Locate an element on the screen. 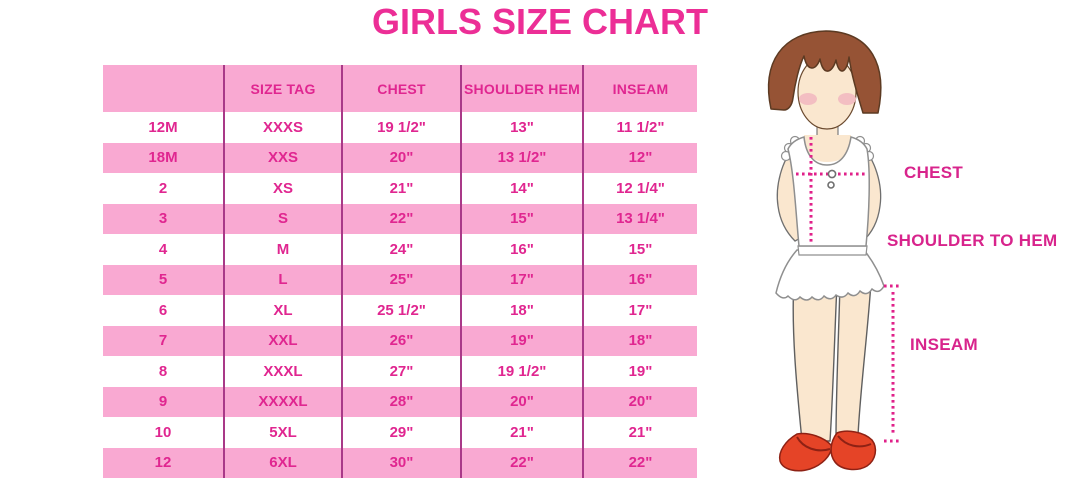  size-chart-header-row: SIZE TAG CHEST SHOULDER HEM INSEAM is located at coordinates (400, 88).